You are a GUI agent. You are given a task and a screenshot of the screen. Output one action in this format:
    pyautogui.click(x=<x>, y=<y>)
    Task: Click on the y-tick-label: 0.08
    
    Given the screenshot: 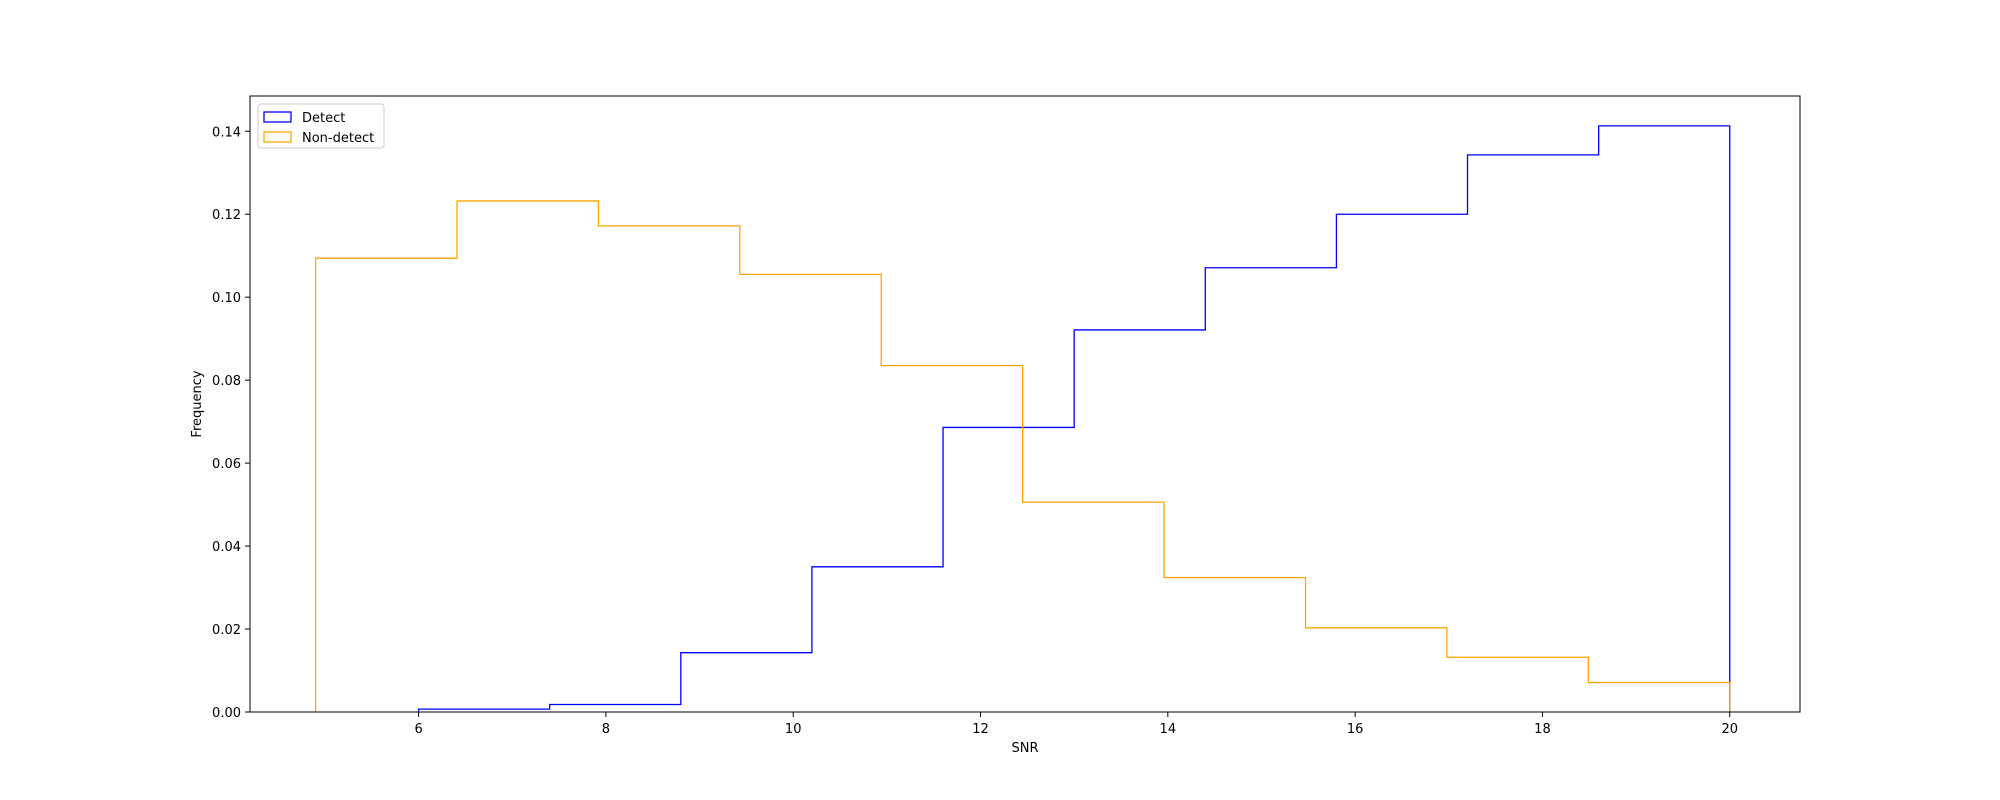 What is the action you would take?
    pyautogui.click(x=226, y=381)
    